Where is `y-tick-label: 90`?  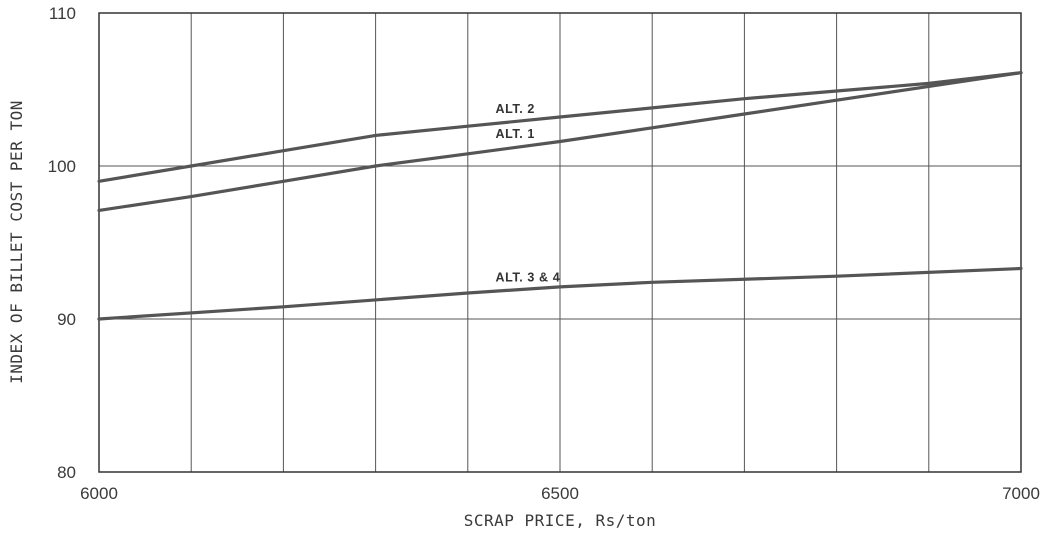
y-tick-label: 90 is located at coordinates (66, 319).